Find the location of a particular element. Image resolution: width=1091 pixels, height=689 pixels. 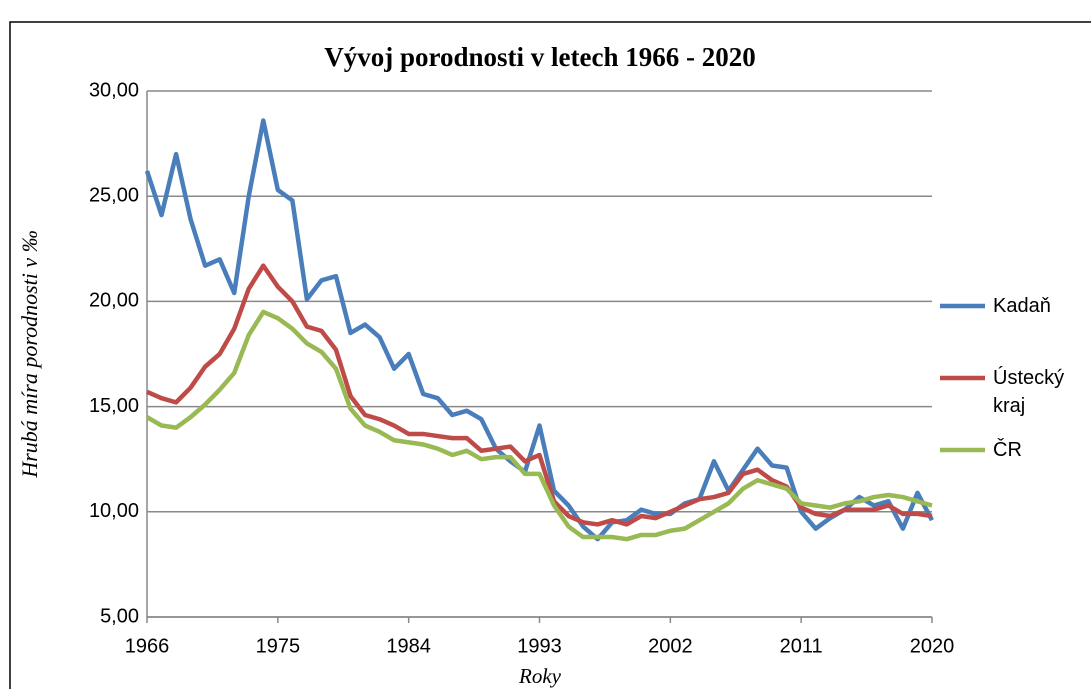

x-tick-label: 2002 is located at coordinates (670, 646).